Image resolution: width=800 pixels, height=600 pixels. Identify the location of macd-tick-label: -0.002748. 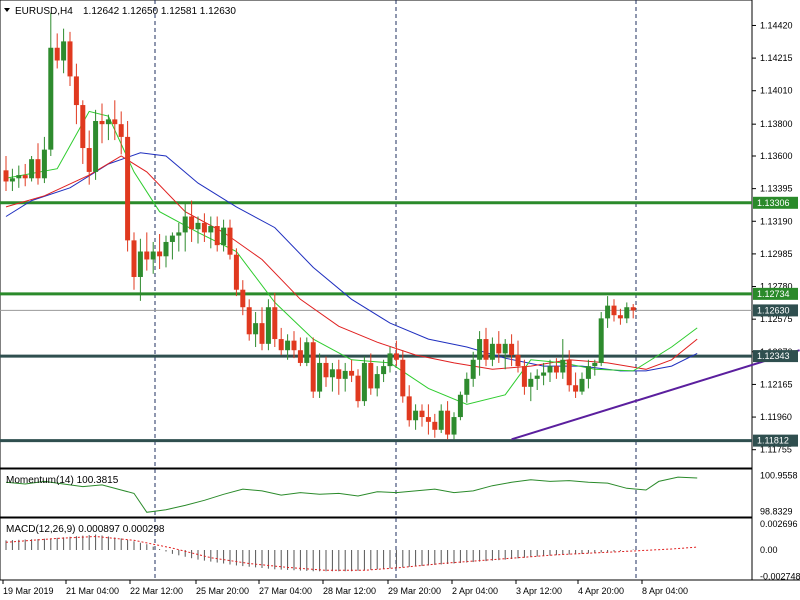
(780, 577).